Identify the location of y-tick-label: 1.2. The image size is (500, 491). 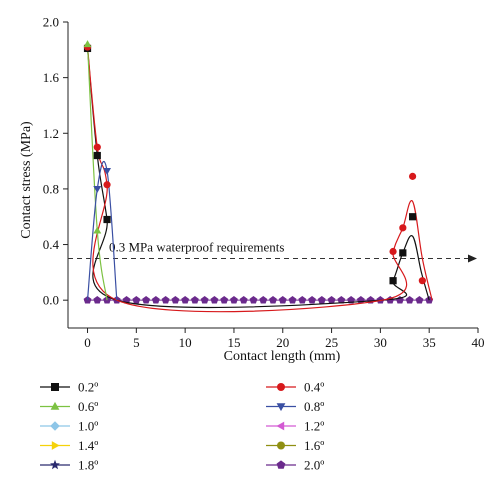
(51, 133).